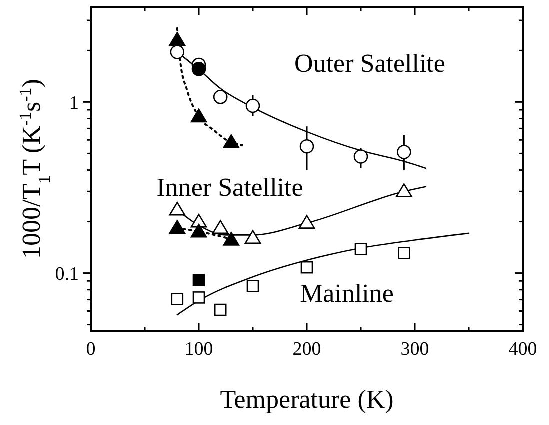 This screenshot has width=549, height=425. What do you see at coordinates (230, 187) in the screenshot?
I see `annotation: Inner Satellite` at bounding box center [230, 187].